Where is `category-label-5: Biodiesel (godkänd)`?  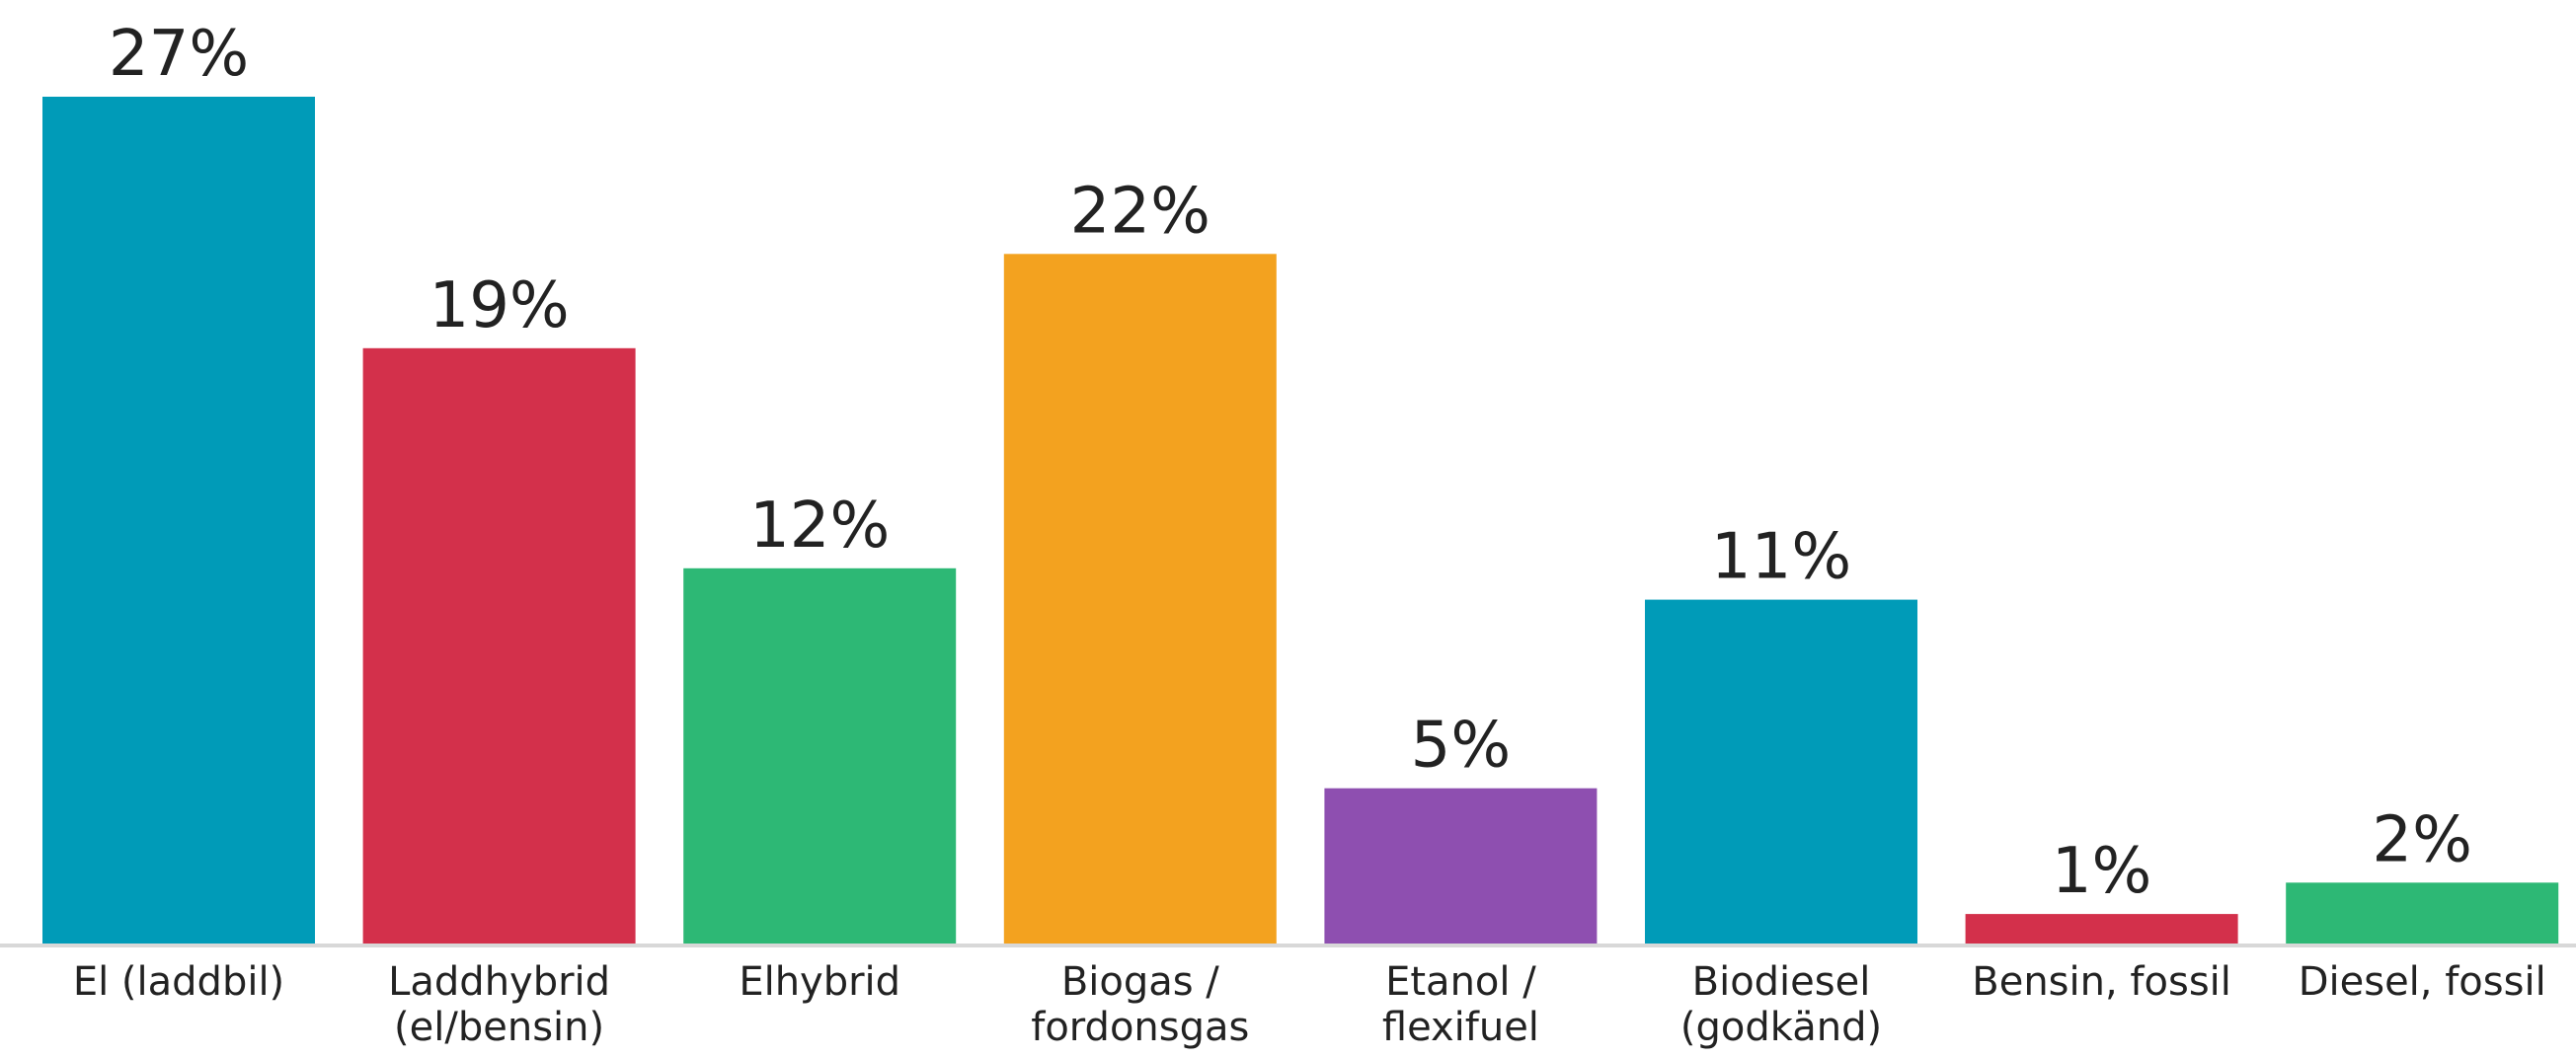 category-label-5: Biodiesel (godkänd) is located at coordinates (1781, 1004).